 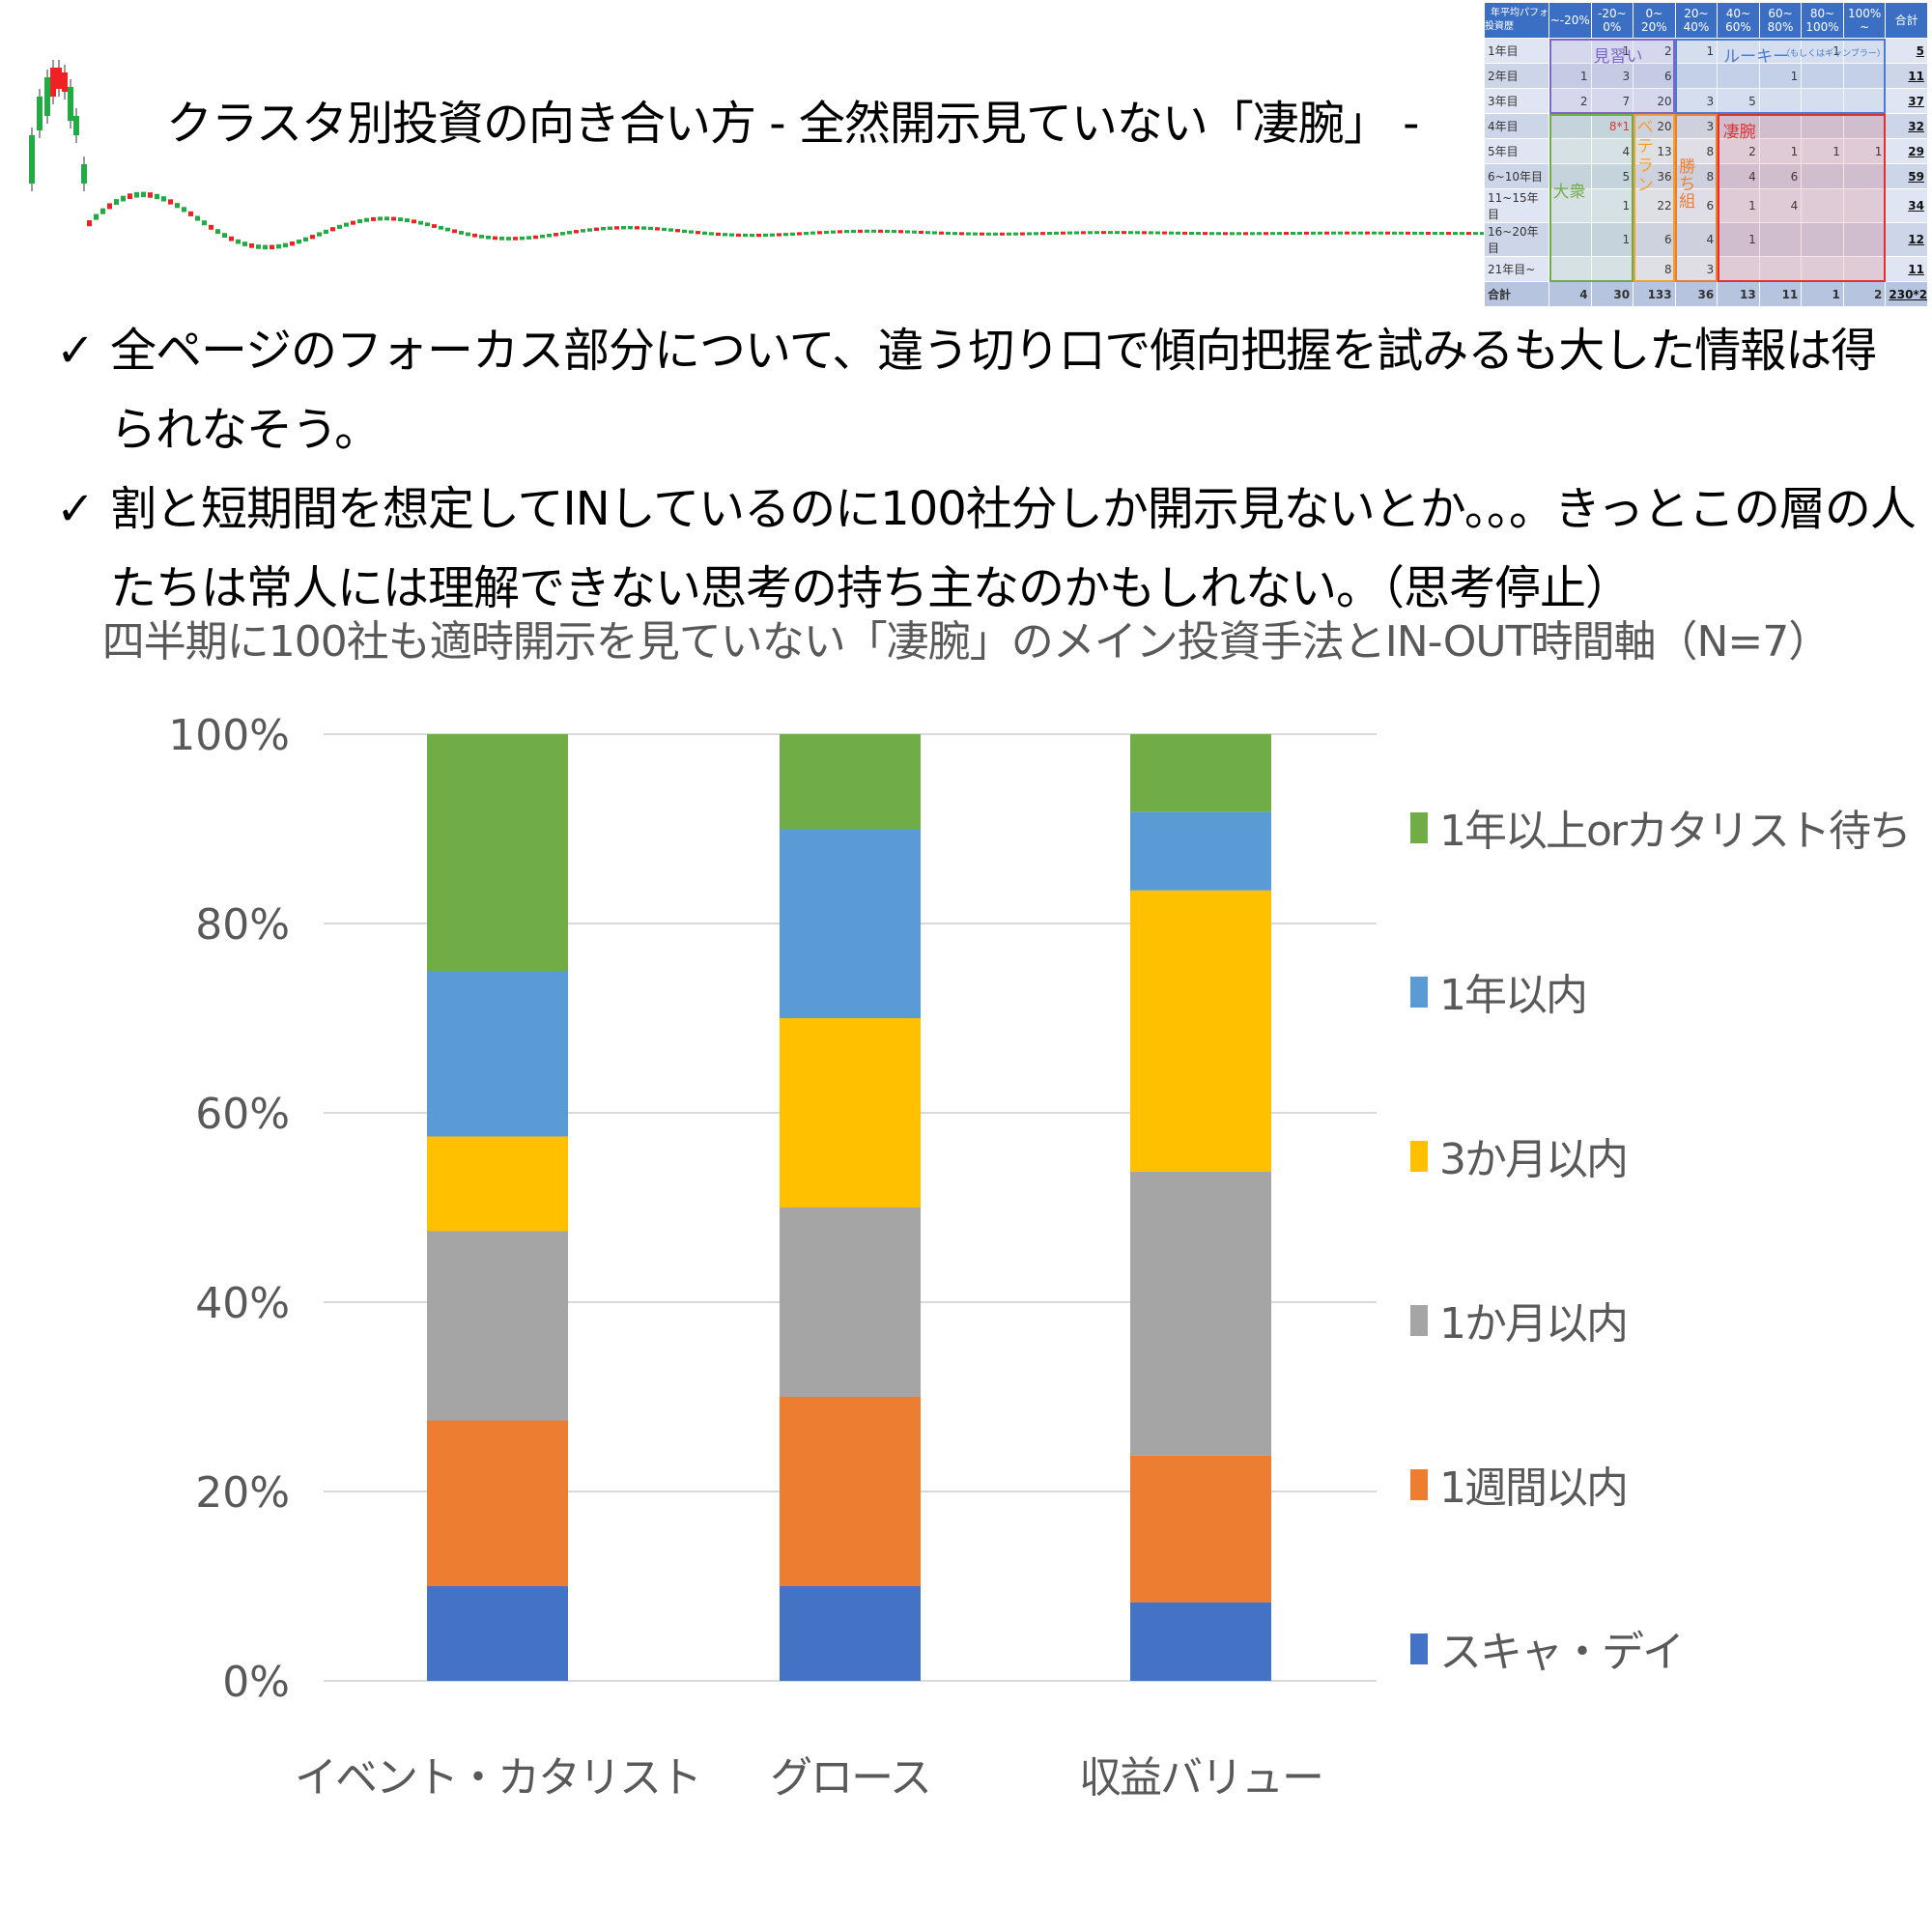 What do you see at coordinates (1516, 176) in the screenshot?
I see `row-label: 6~10年目` at bounding box center [1516, 176].